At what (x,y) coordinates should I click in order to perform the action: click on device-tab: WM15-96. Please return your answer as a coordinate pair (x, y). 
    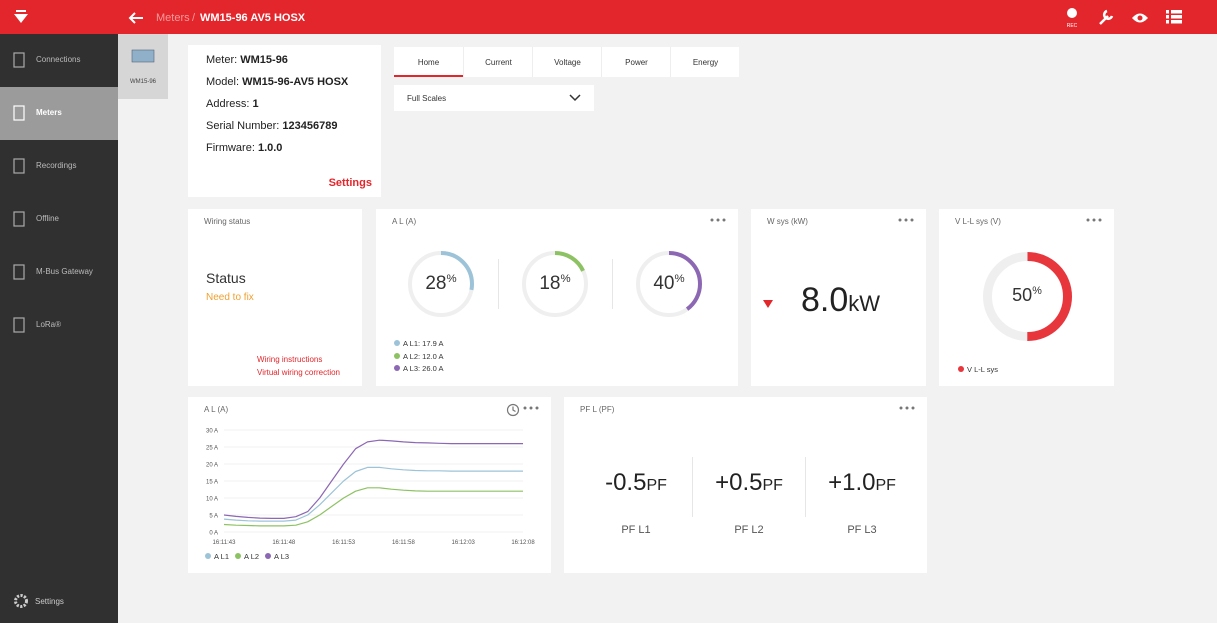
    Looking at the image, I should click on (143, 66).